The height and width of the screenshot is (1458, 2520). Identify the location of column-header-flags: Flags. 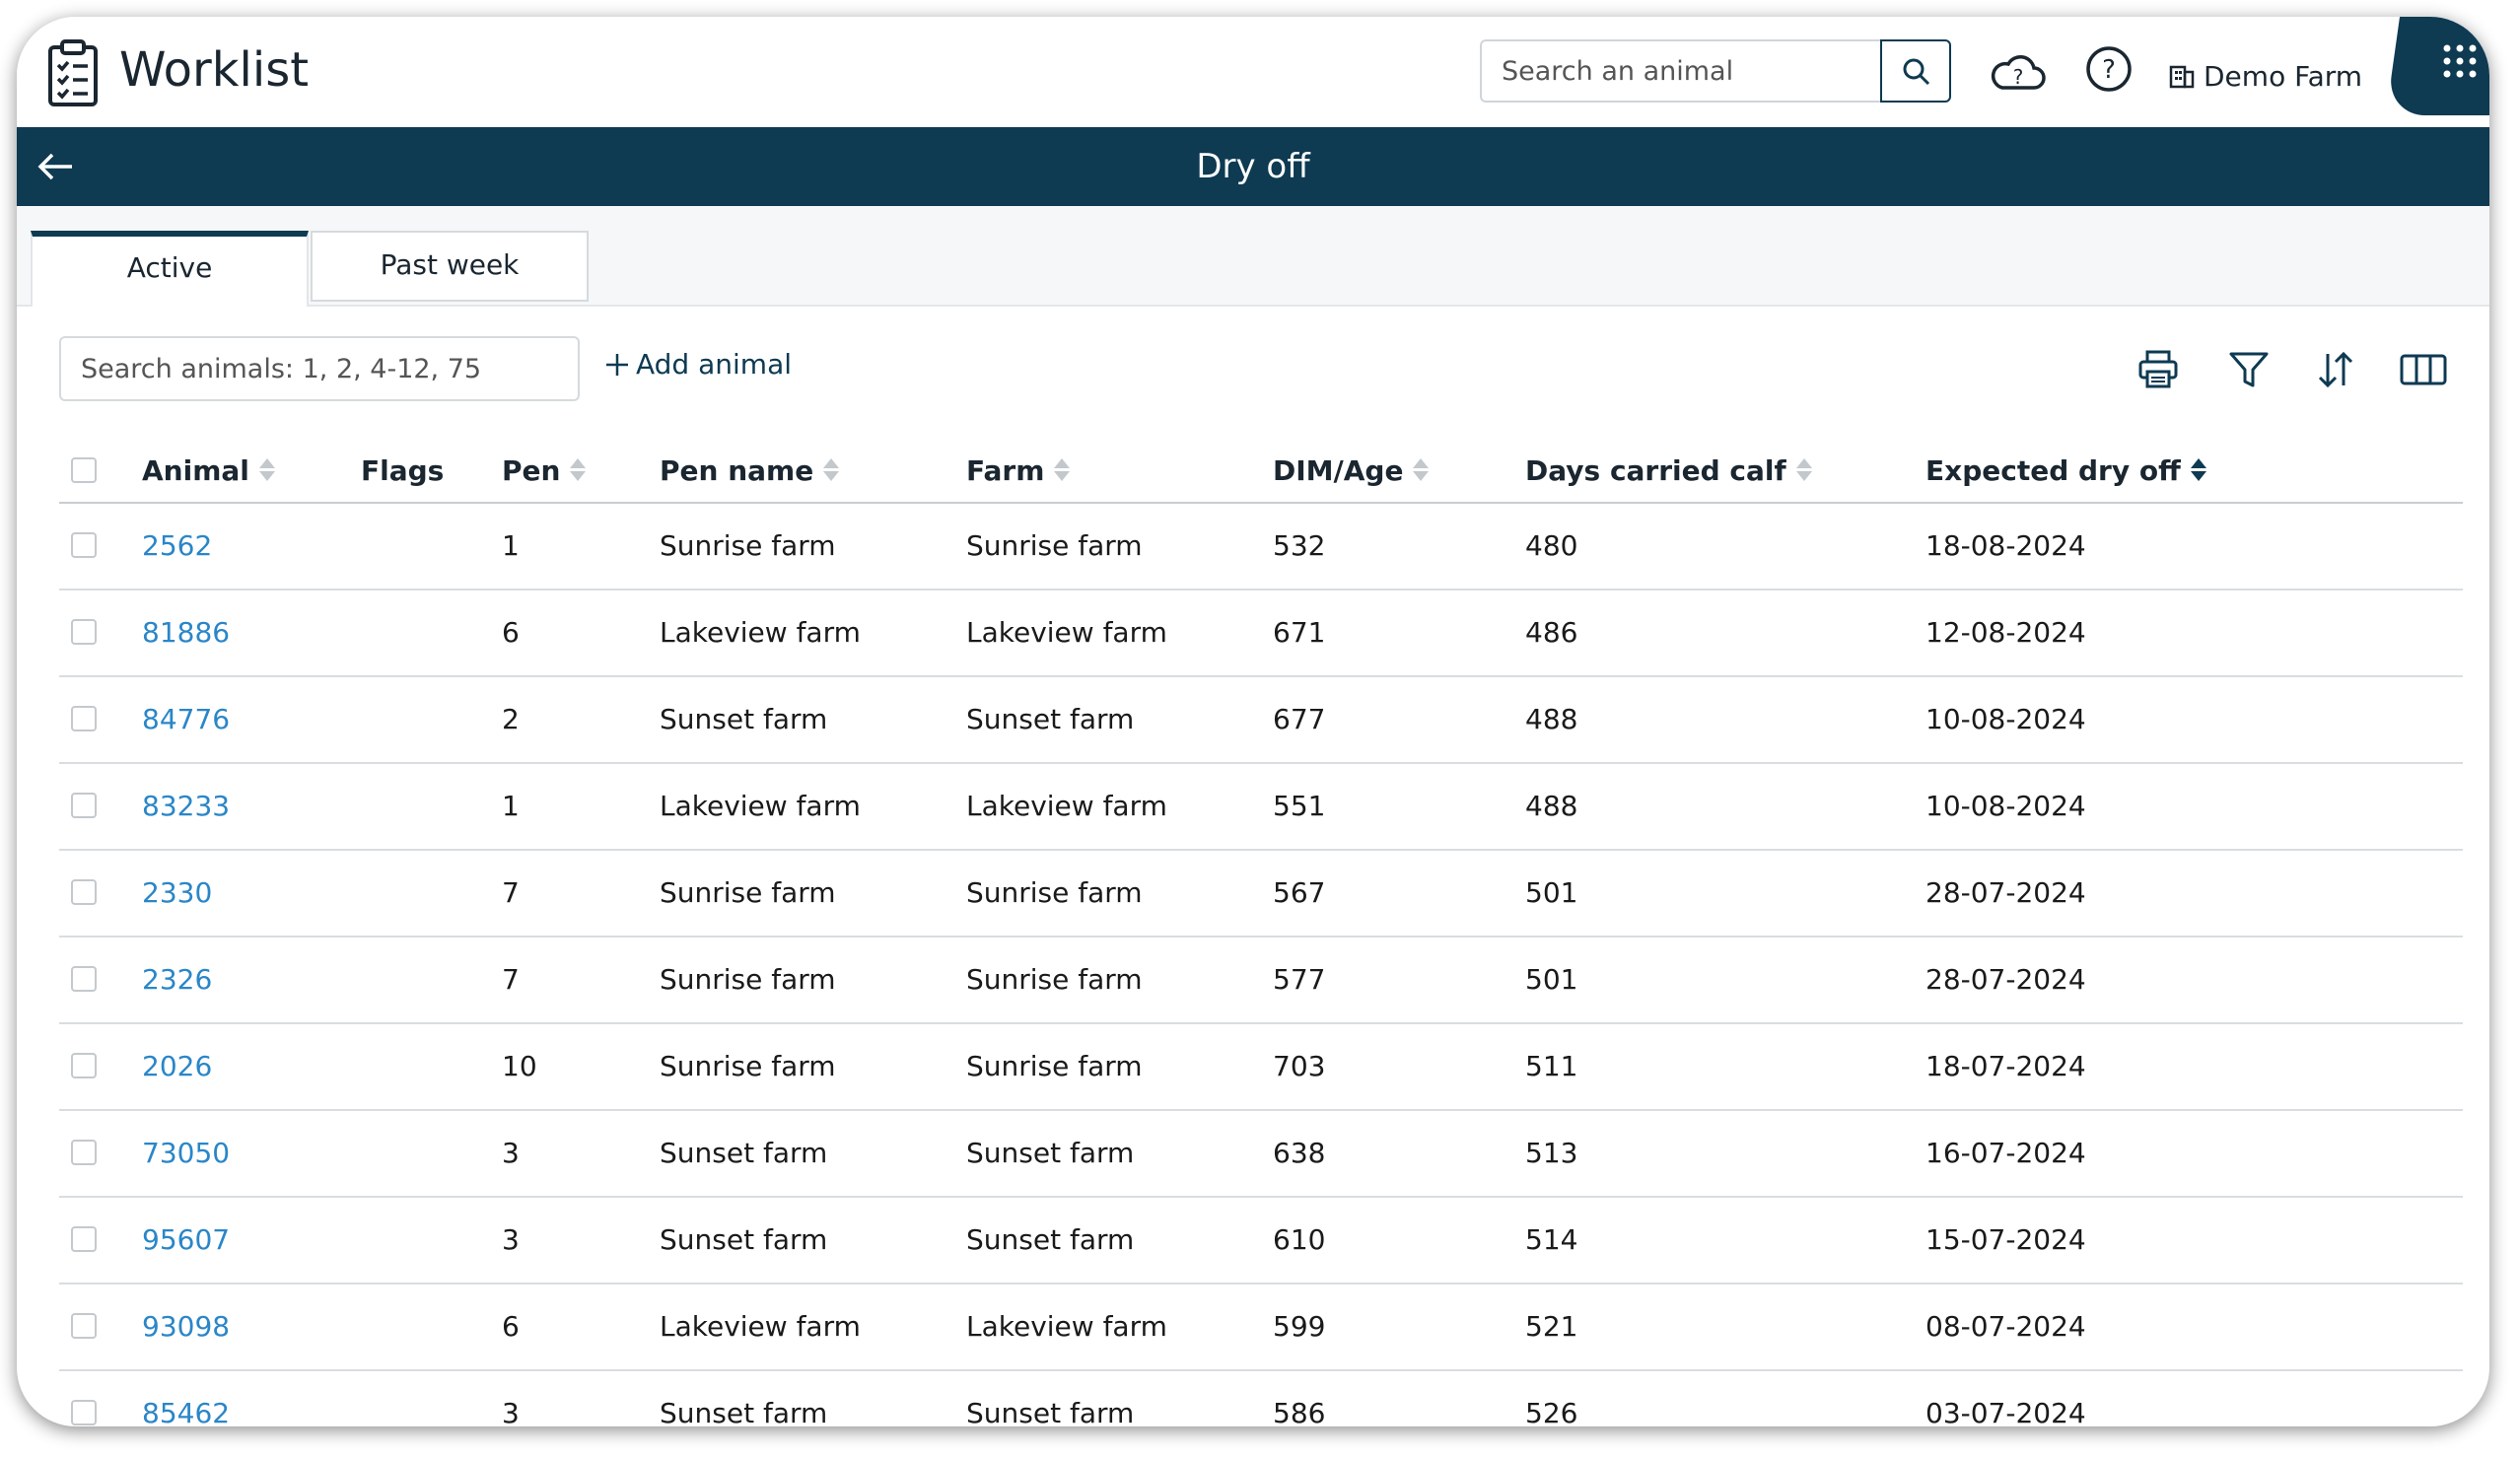
(402, 470).